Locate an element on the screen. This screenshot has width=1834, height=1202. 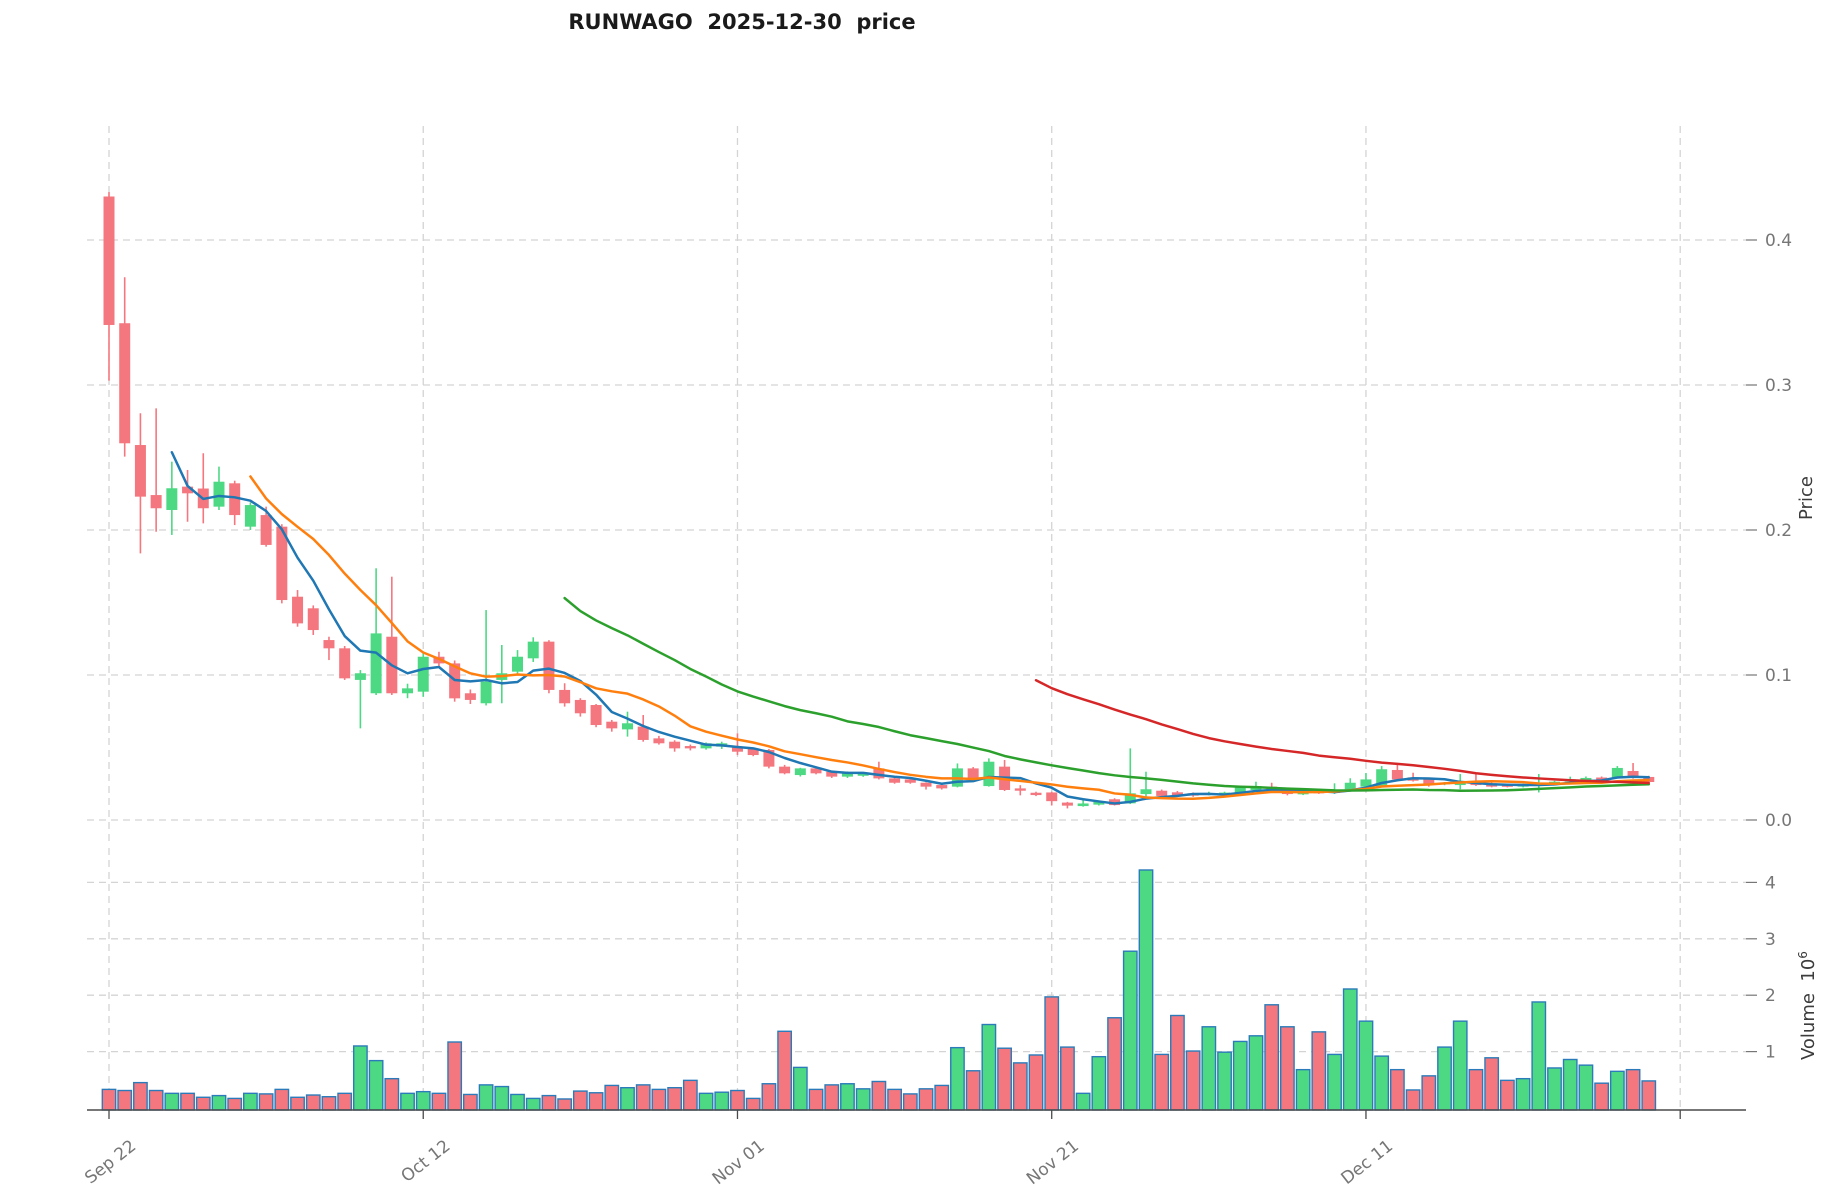
volume-axis-label: Volume 106 is located at coordinates (1807, 1005).